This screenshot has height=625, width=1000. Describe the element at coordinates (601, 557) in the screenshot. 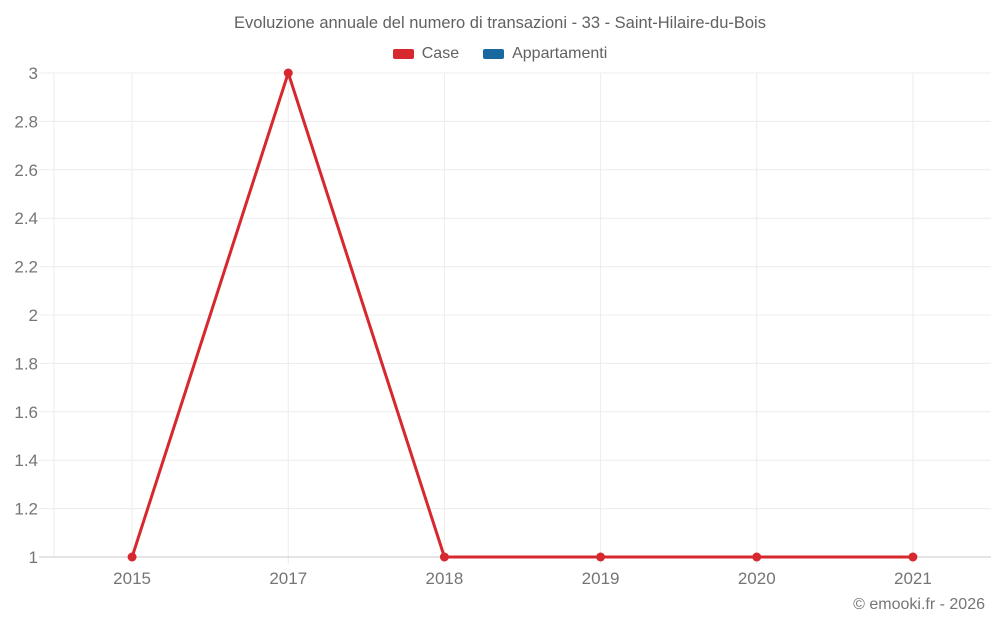

I see `data-point-case-2019` at that location.